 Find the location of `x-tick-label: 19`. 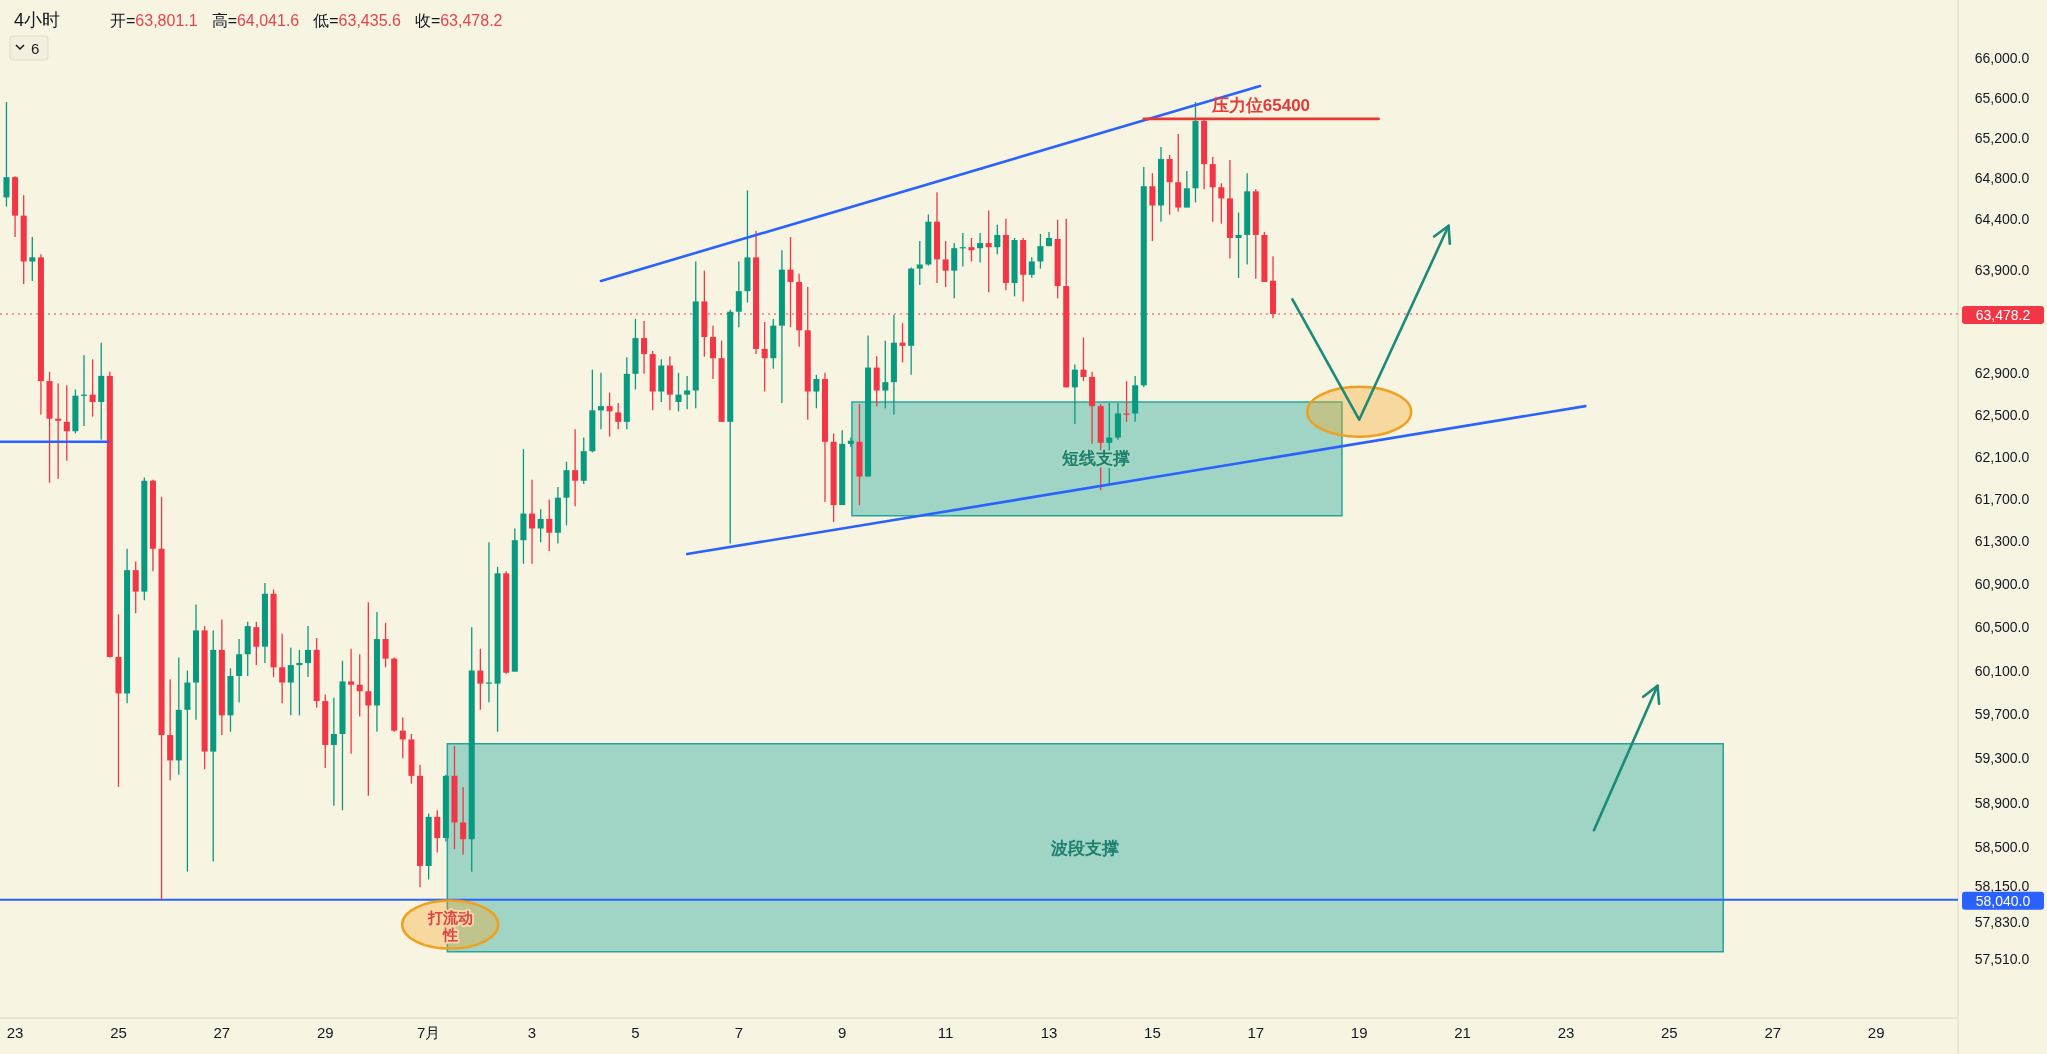

x-tick-label: 19 is located at coordinates (1359, 1032).